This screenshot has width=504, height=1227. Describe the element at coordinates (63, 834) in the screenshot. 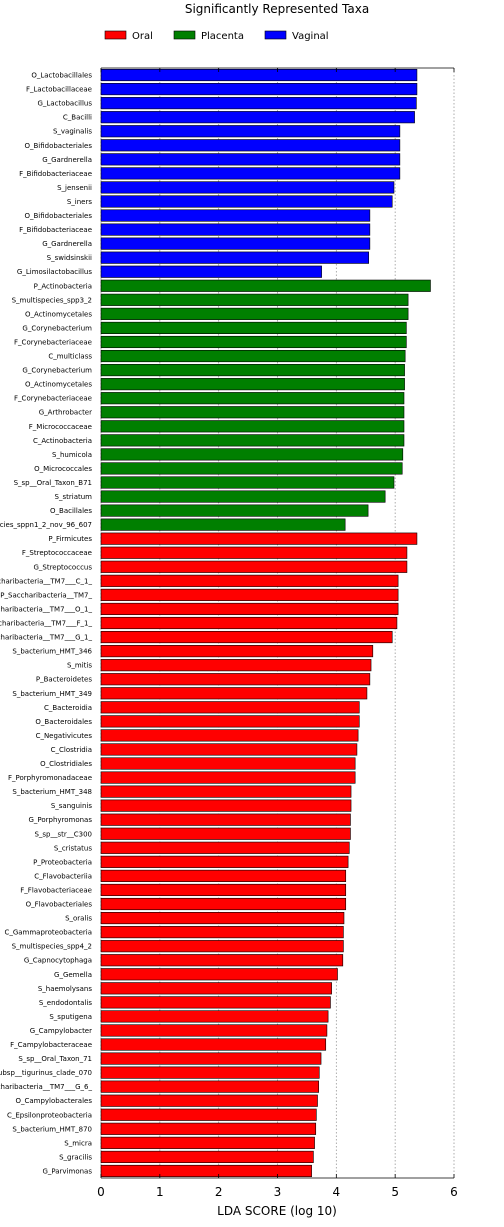

I see `bar-label: S_sp__str__C300` at that location.